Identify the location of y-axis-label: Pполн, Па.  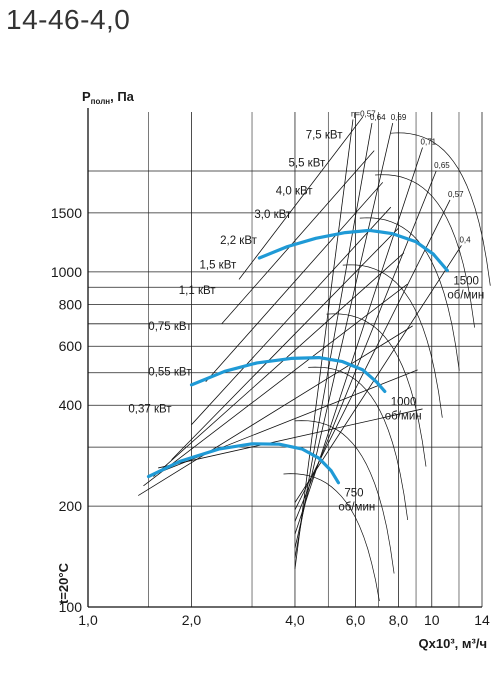
(108, 97).